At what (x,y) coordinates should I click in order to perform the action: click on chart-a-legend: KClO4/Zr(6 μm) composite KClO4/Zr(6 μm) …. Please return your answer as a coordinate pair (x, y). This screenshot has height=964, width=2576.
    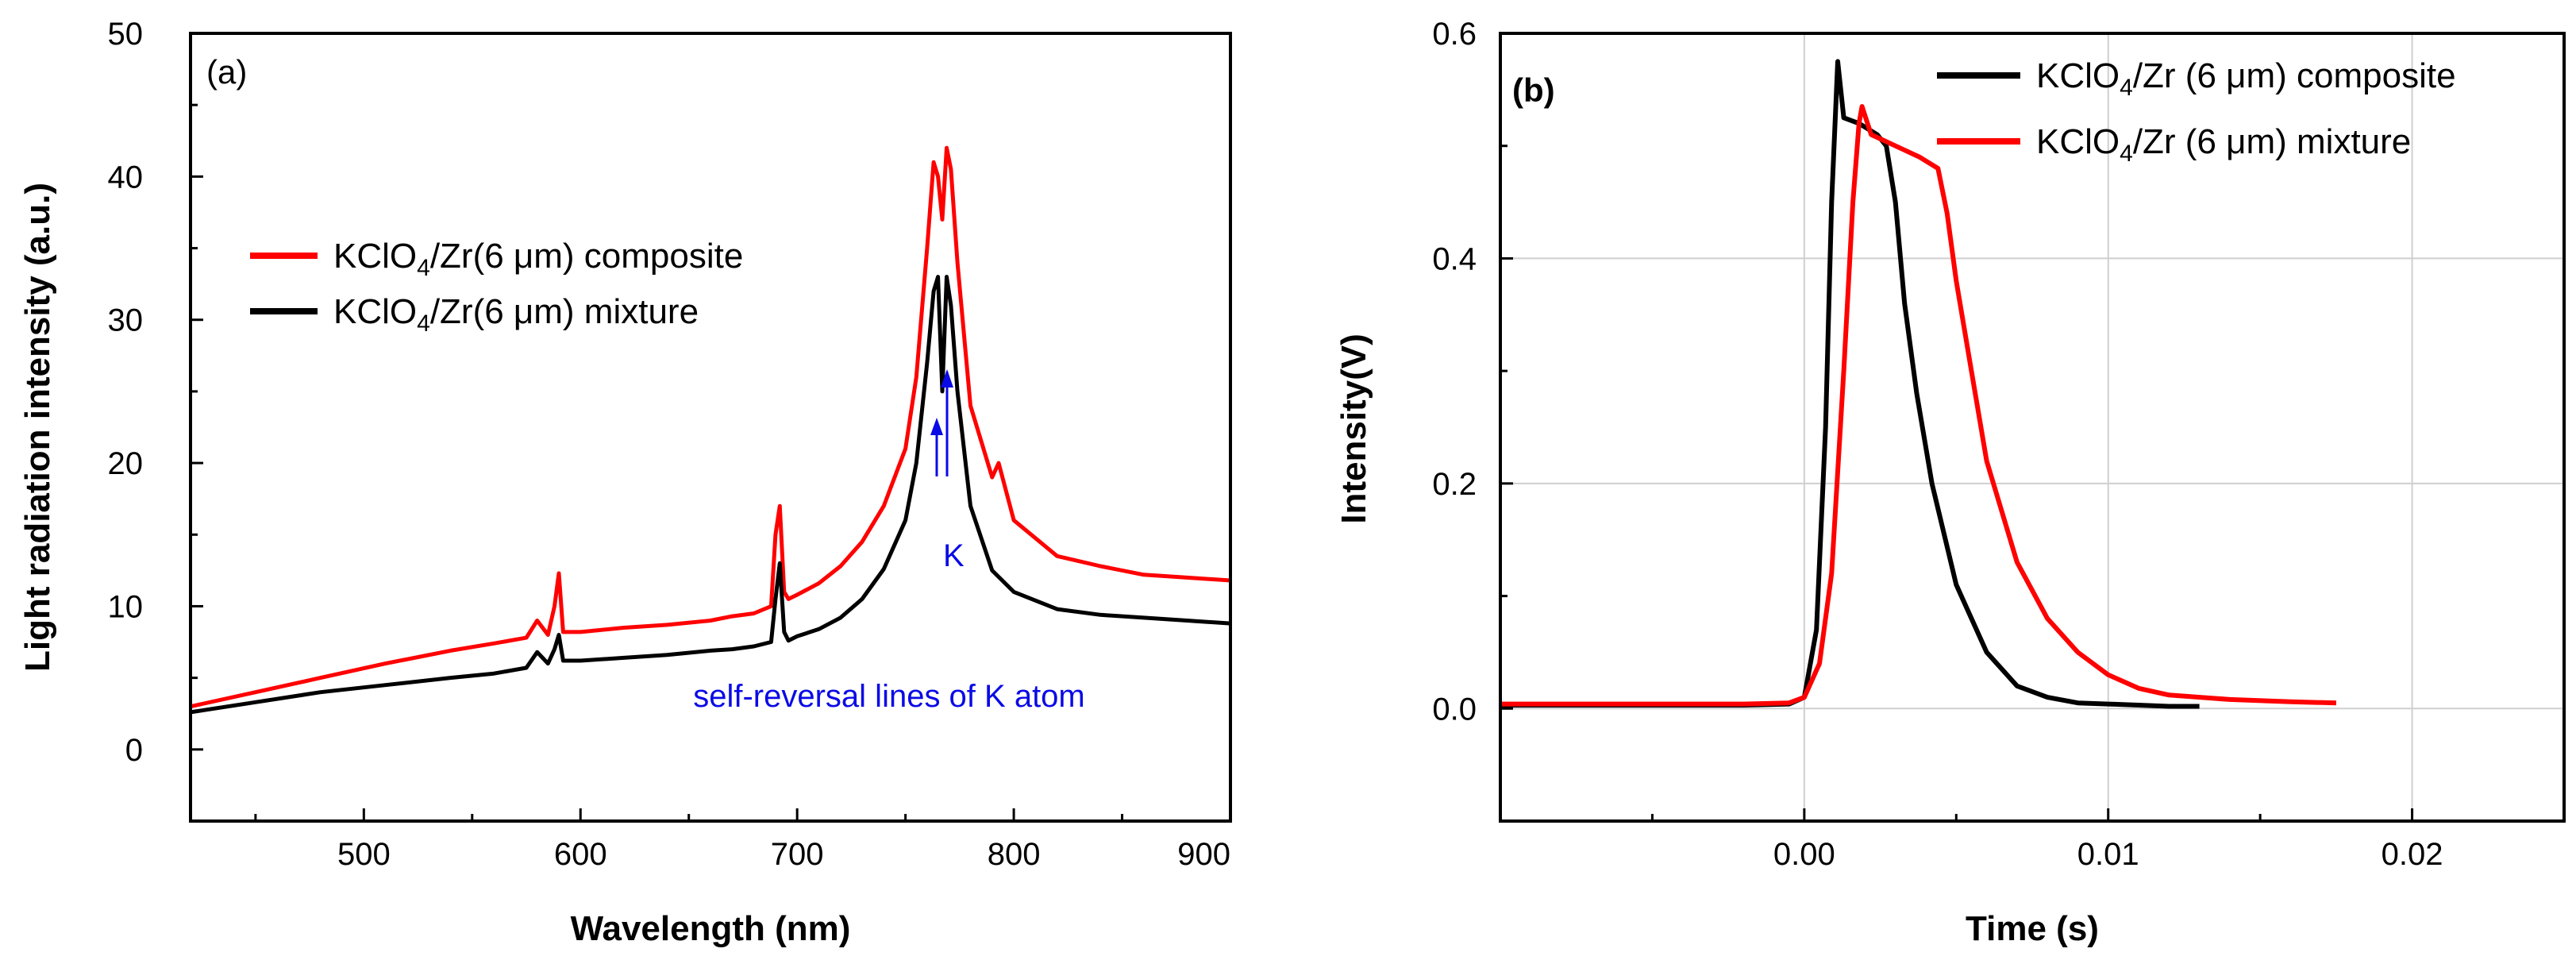
    Looking at the image, I should click on (496, 287).